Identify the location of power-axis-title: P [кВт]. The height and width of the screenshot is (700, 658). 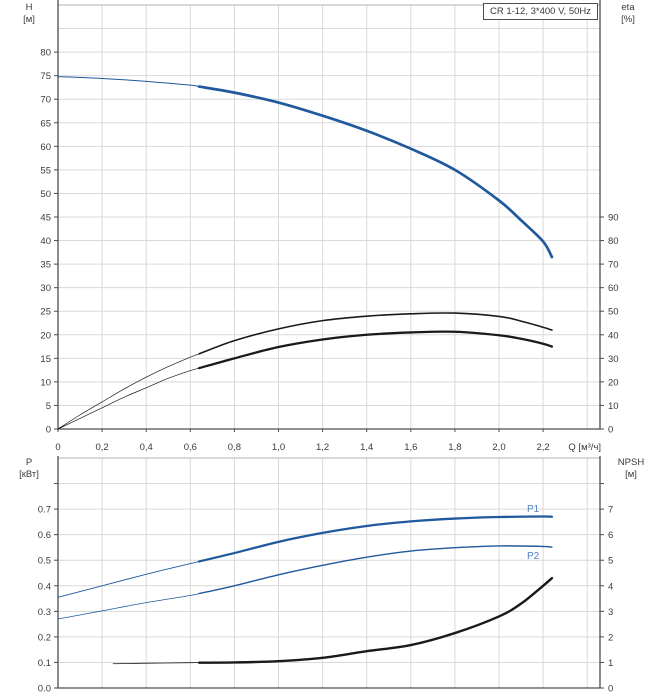
(29, 469).